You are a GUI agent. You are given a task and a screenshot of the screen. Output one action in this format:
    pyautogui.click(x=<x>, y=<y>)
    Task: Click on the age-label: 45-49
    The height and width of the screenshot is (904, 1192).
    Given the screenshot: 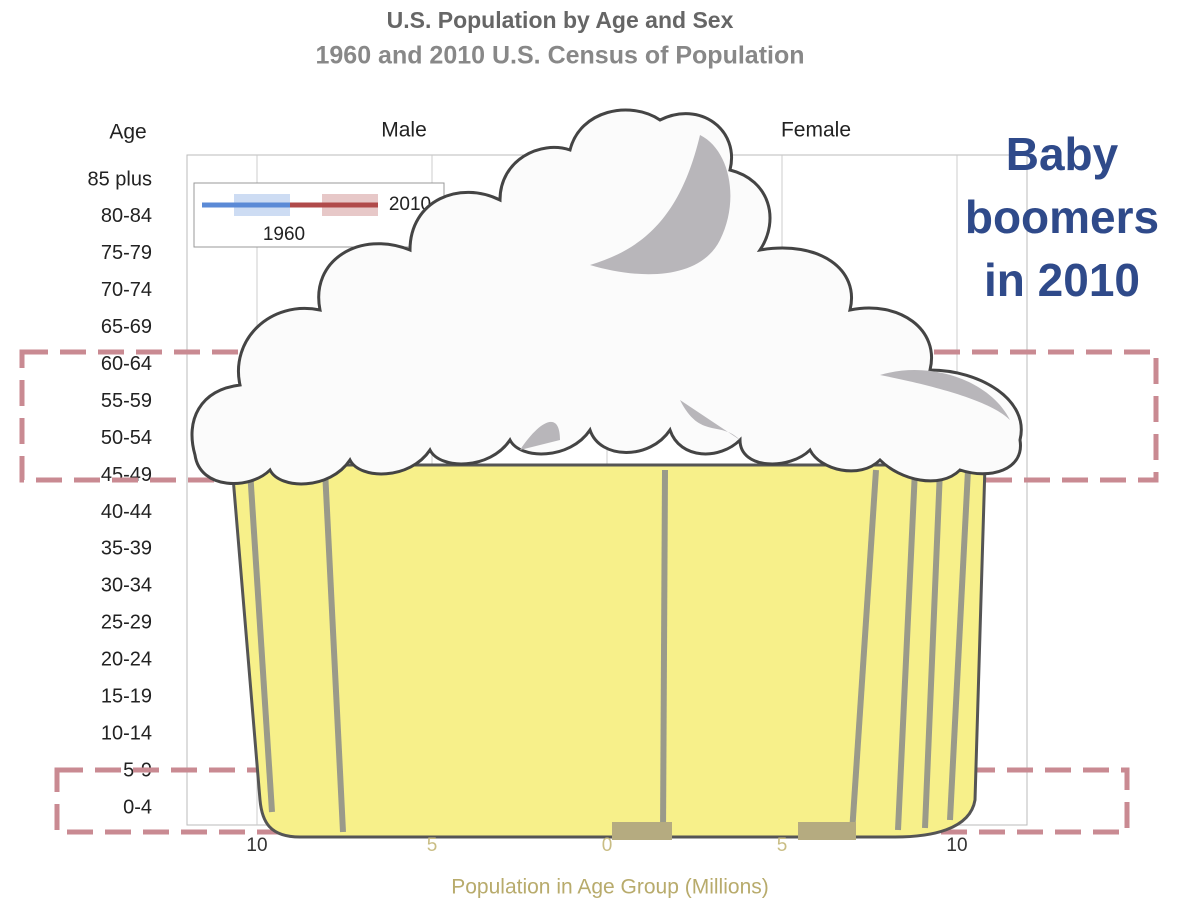 What is the action you would take?
    pyautogui.click(x=126, y=475)
    